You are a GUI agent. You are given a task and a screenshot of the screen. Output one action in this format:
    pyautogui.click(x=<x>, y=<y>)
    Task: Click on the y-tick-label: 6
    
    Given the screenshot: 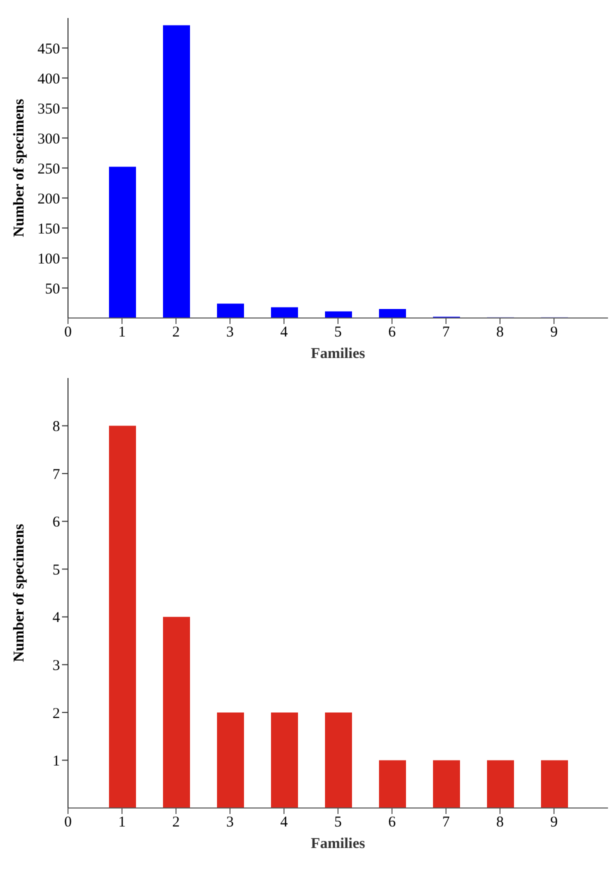 What is the action you would take?
    pyautogui.click(x=56, y=522)
    